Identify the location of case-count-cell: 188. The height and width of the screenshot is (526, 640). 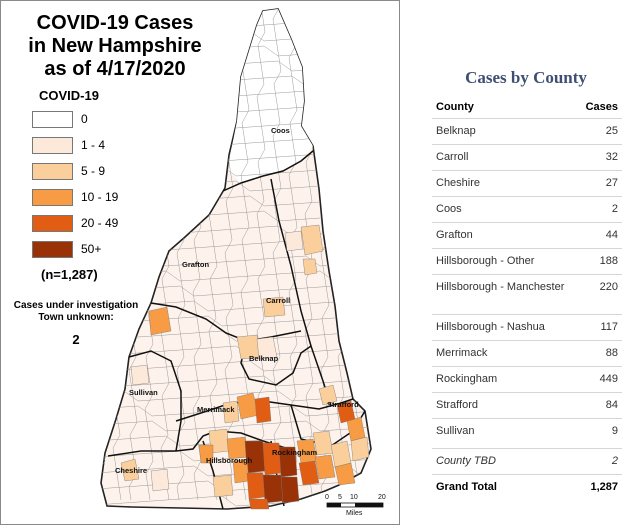
(600, 261).